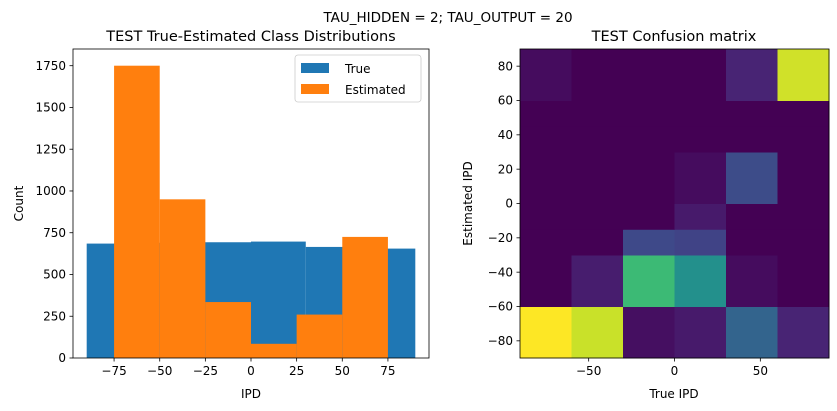  I want to click on heatmap-cell-r0-c5, so click(803, 332).